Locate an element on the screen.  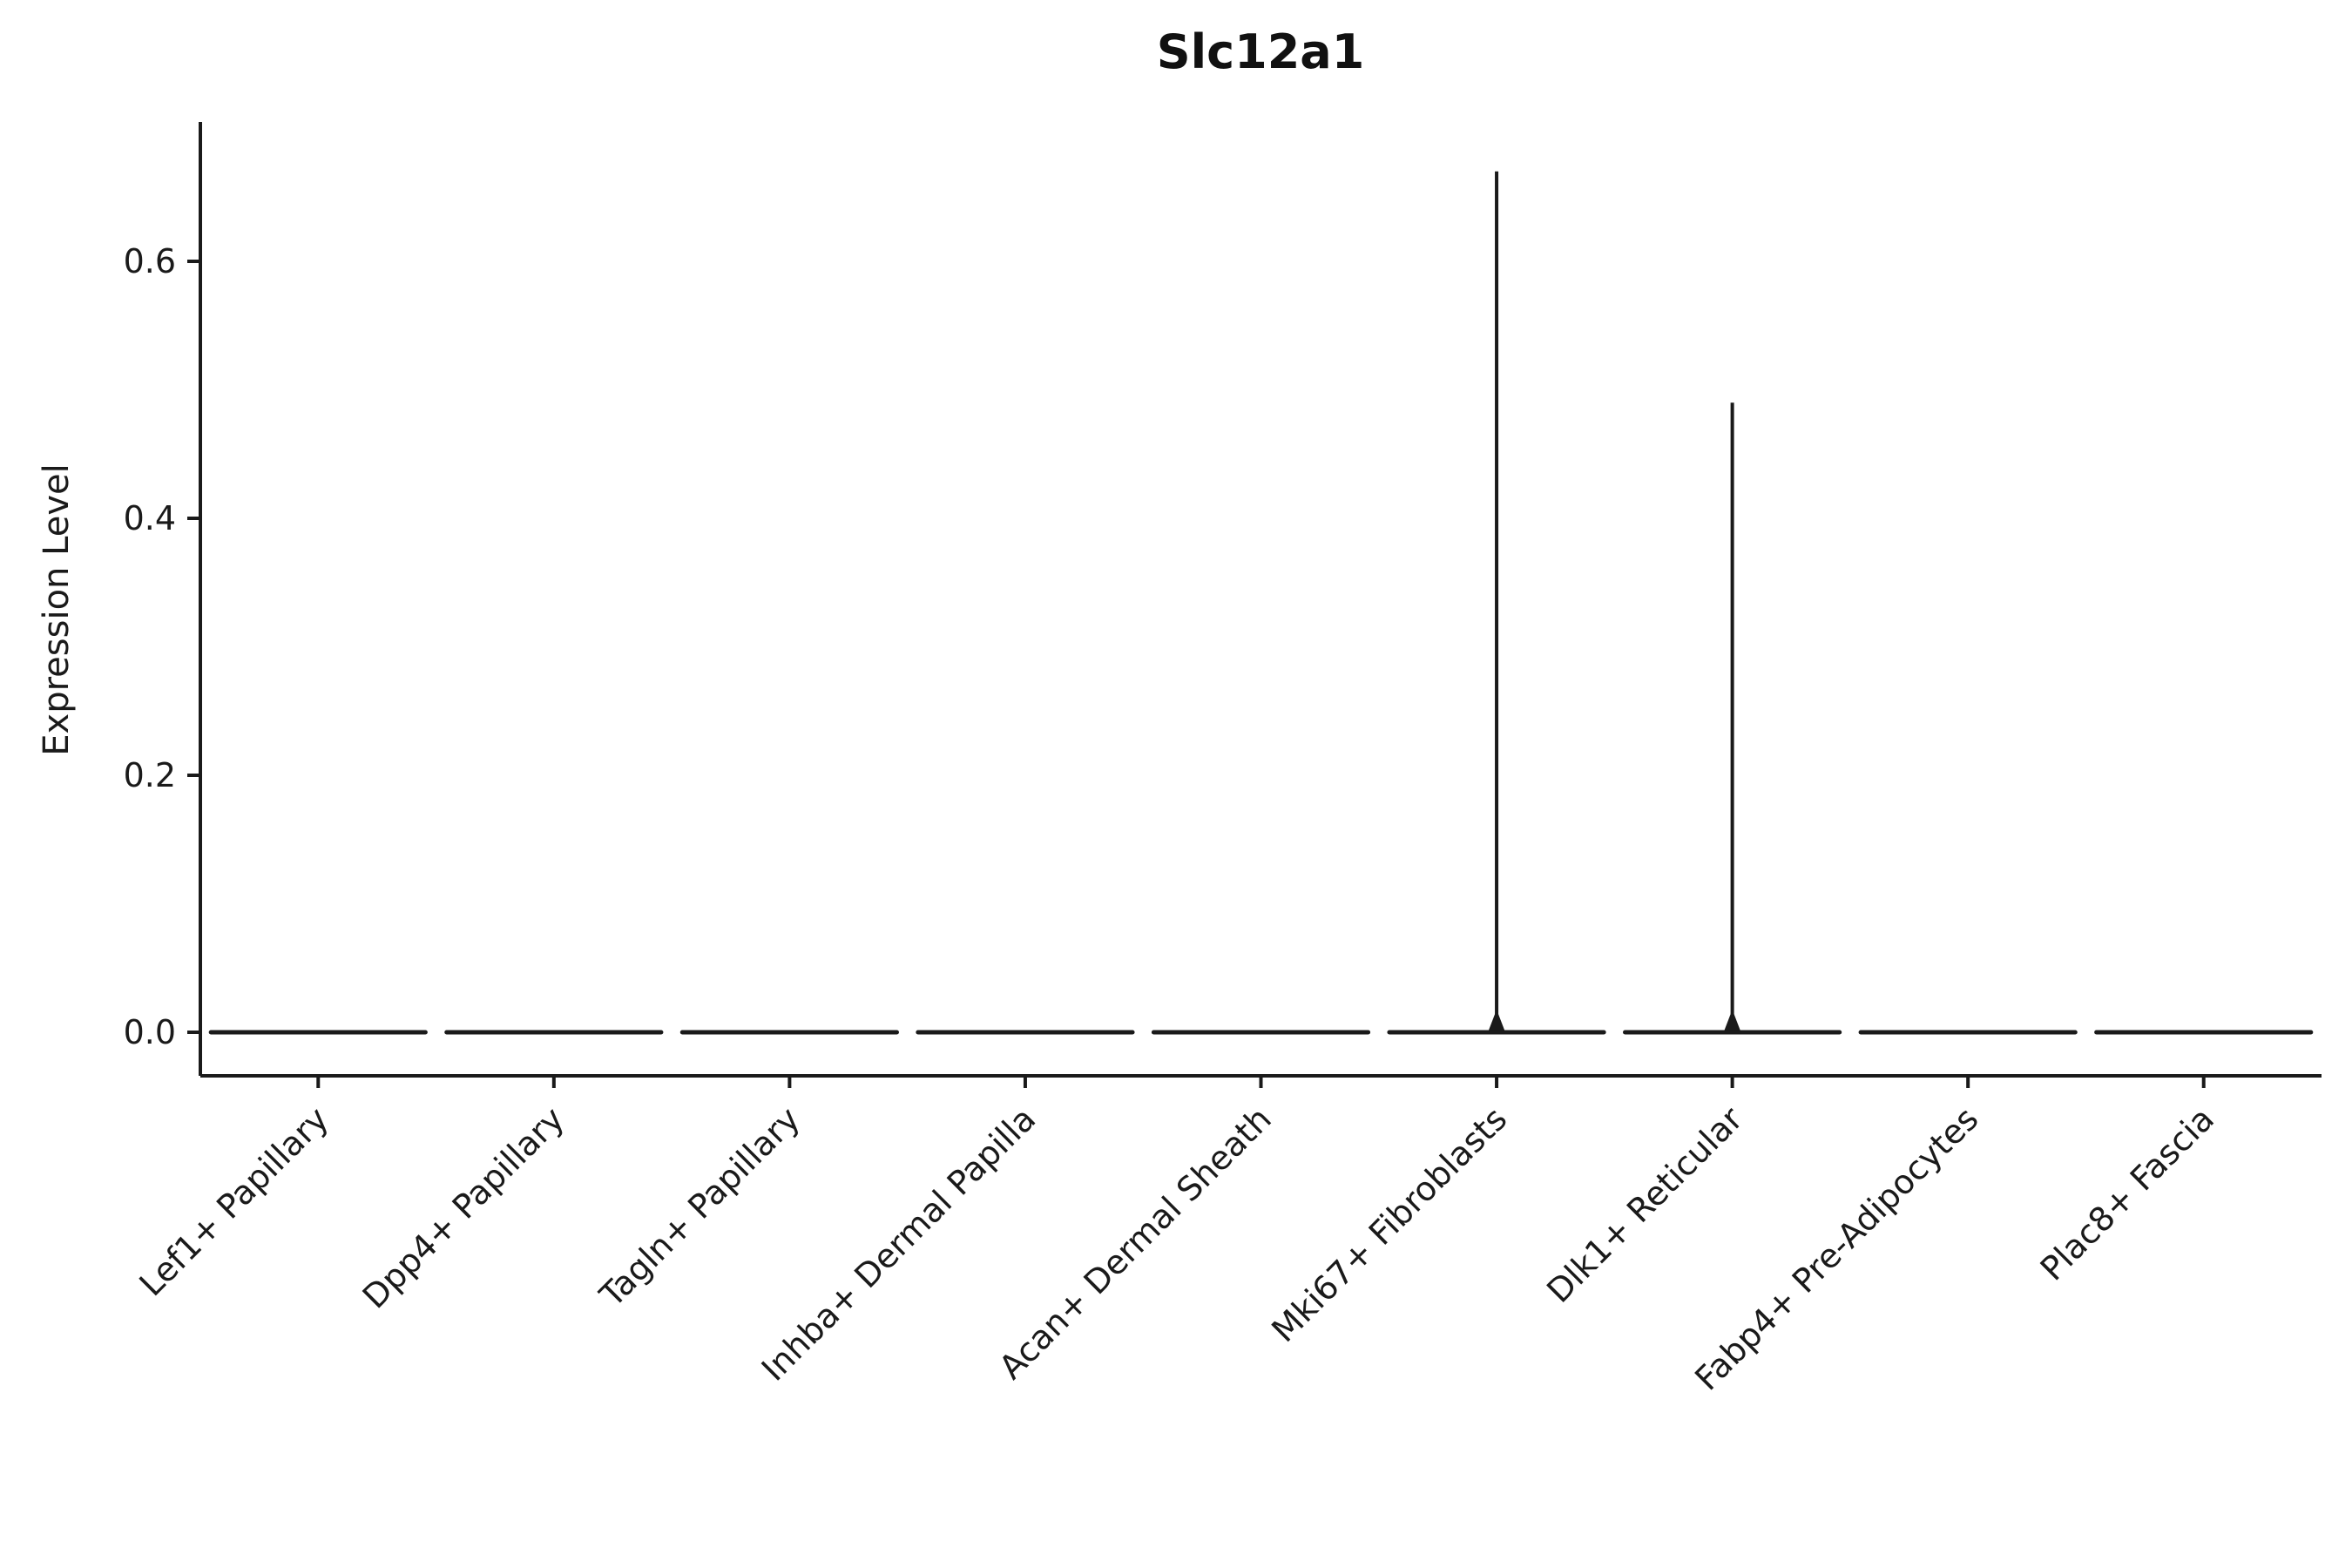
x-category-label: Dlk1+ Reticular is located at coordinates (1644, 1204).